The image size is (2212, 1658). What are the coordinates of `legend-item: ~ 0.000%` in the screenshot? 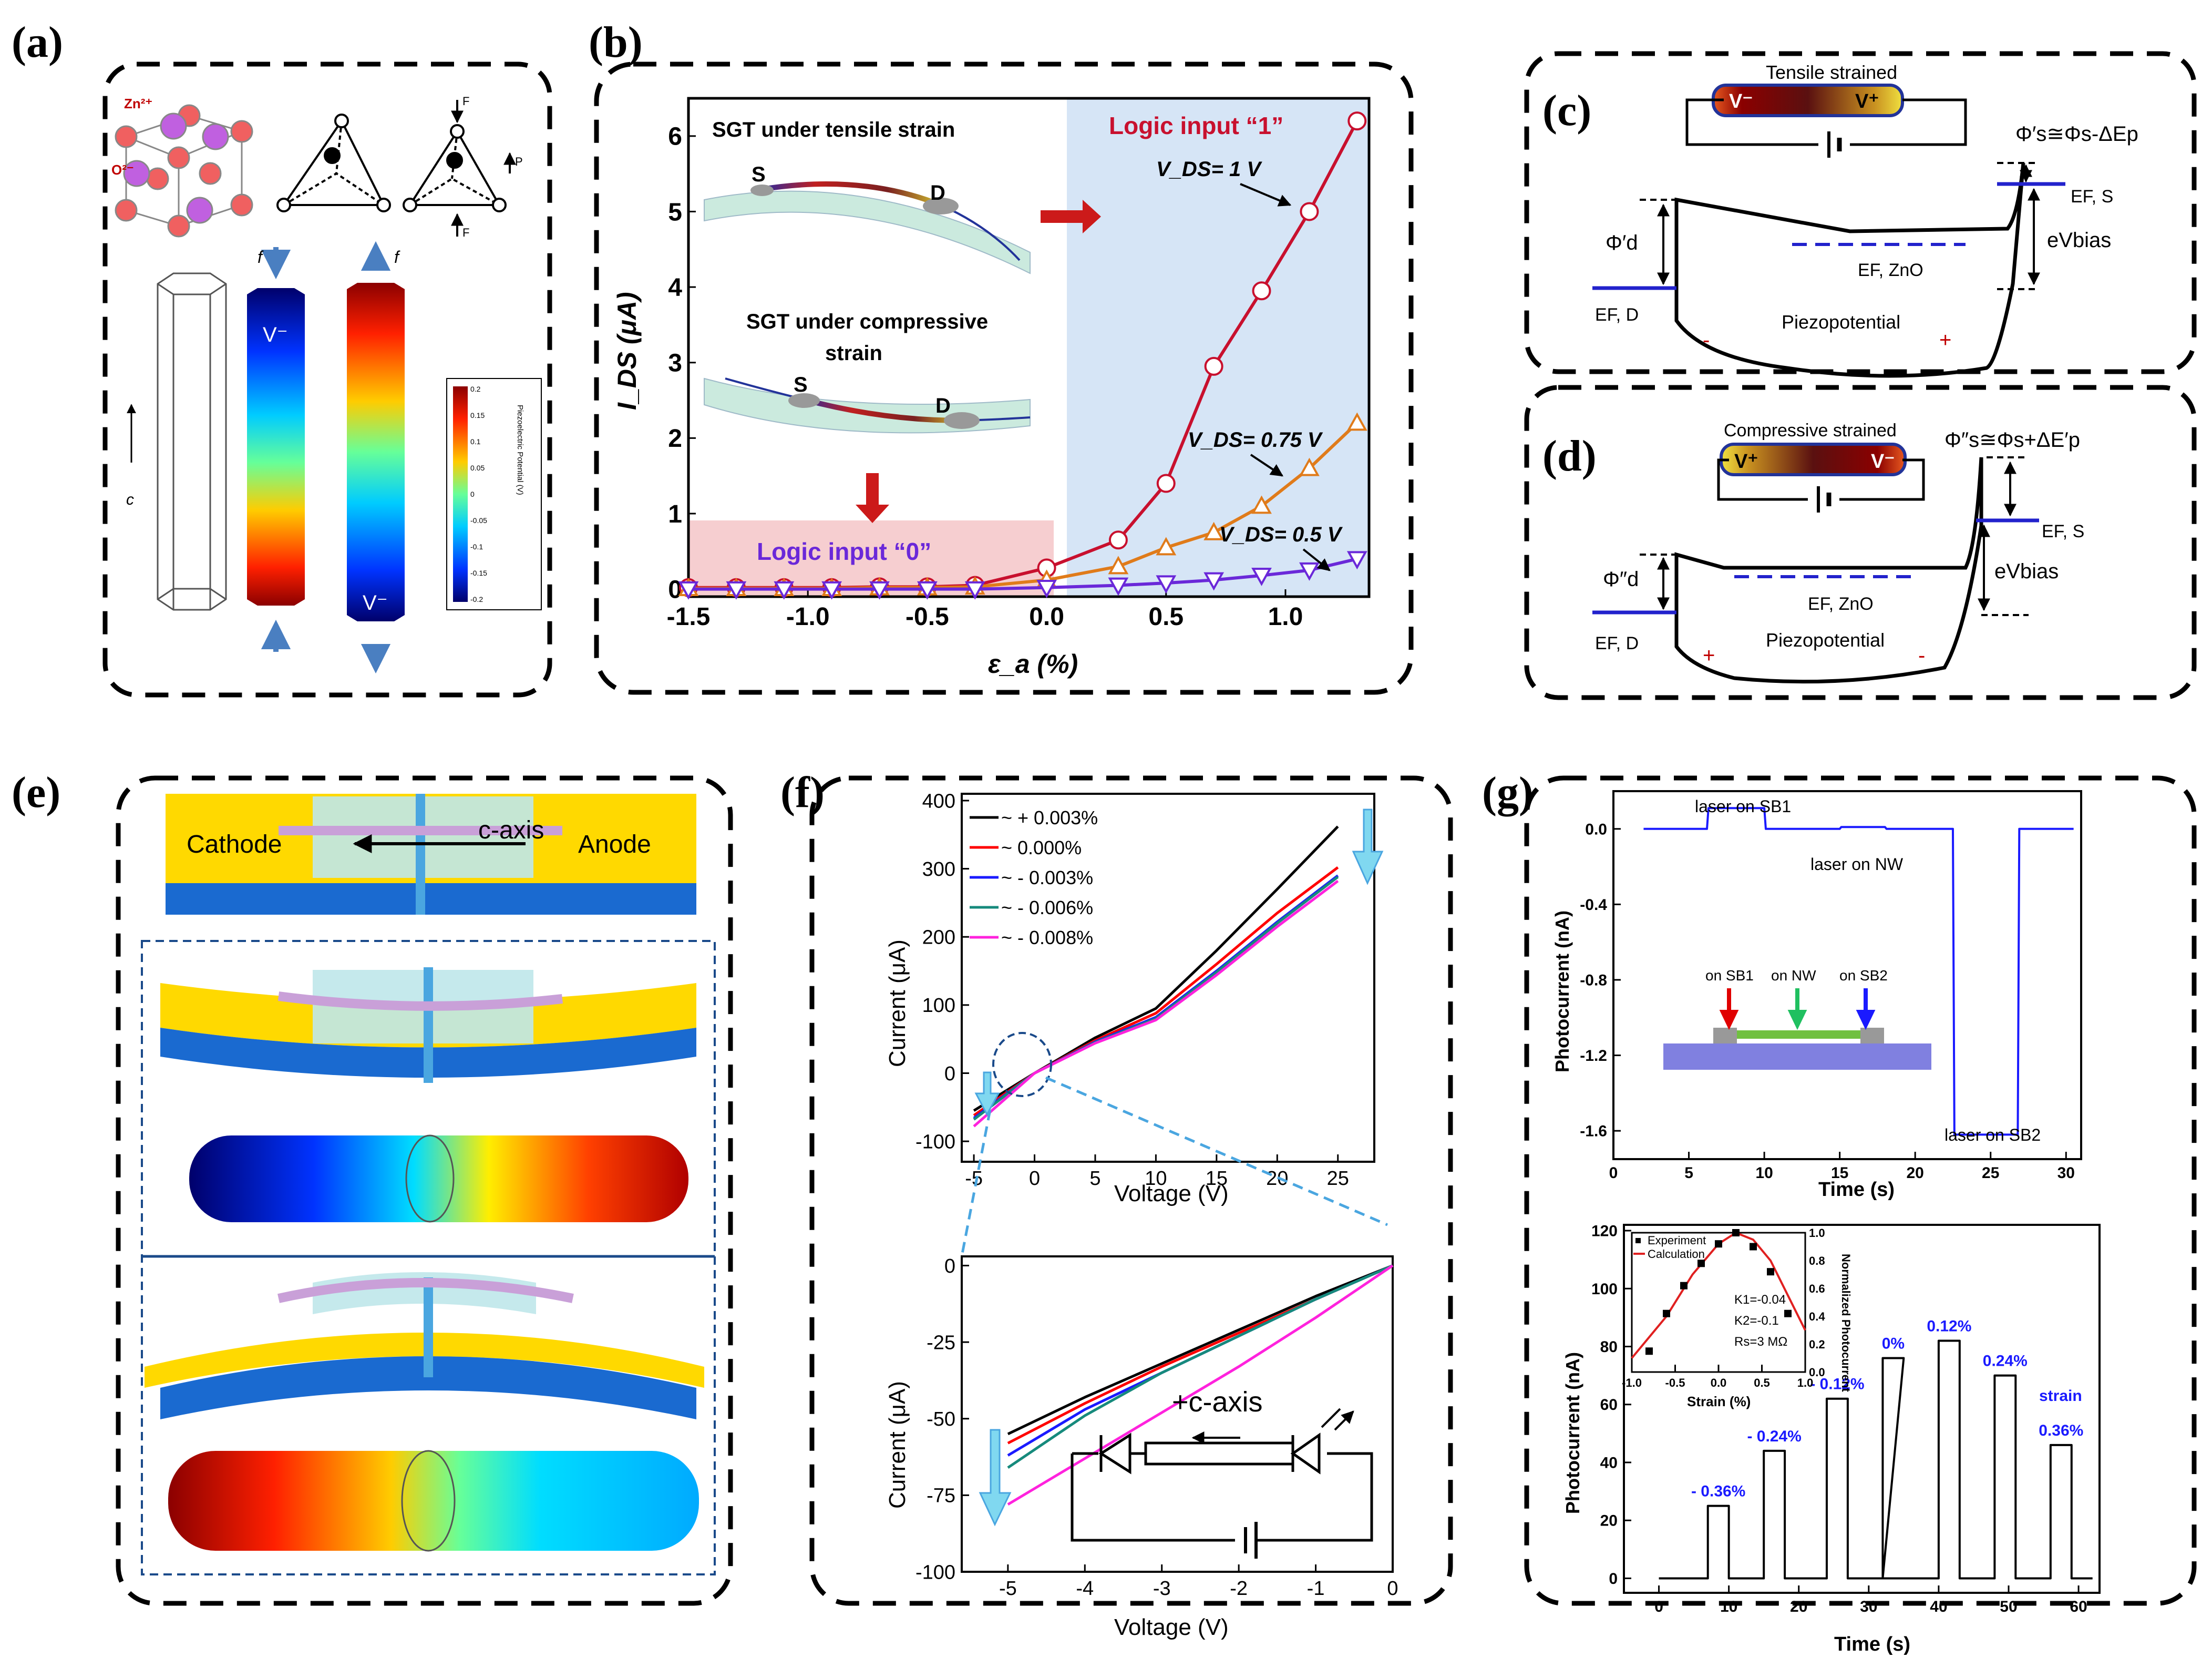 It's located at (1041, 848).